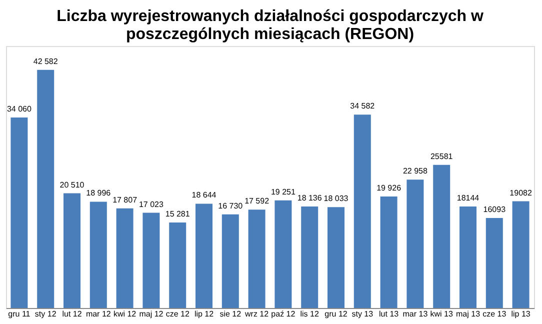 The height and width of the screenshot is (324, 542). Describe the element at coordinates (310, 314) in the screenshot. I see `x-tick-label: lis 12` at that location.